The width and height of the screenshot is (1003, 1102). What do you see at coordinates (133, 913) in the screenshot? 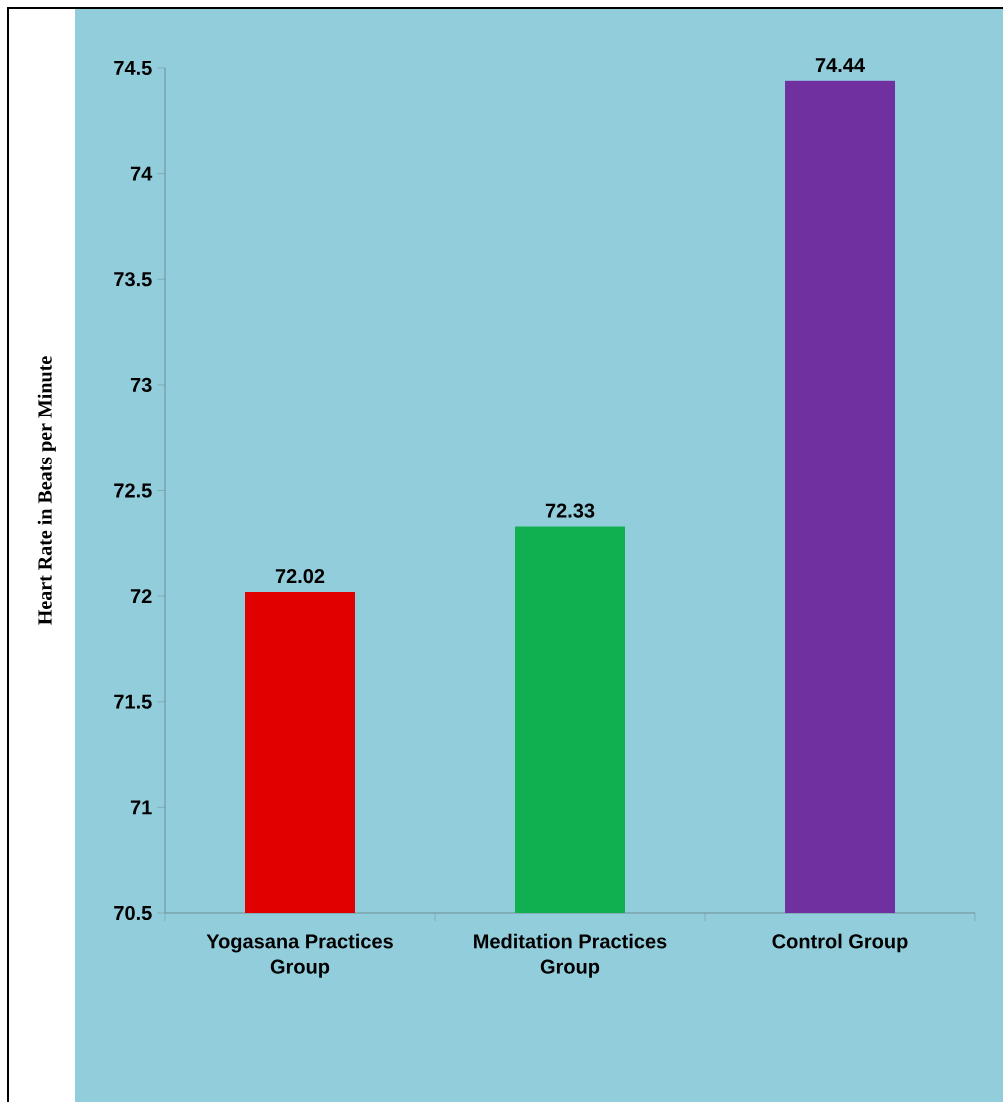
I see `y-tick-label: 70.5` at bounding box center [133, 913].